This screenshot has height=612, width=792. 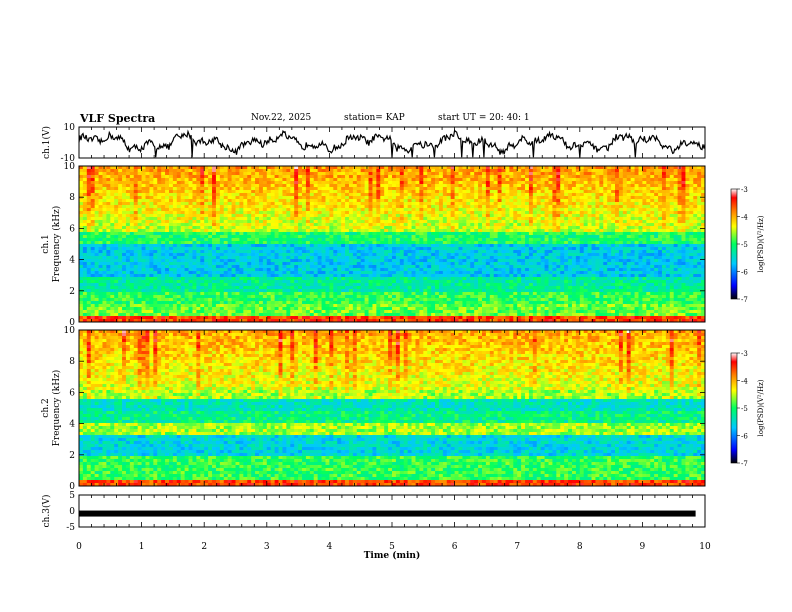 What do you see at coordinates (484, 118) in the screenshot?
I see `start-ut-label: start UT = 20: 40: 1` at bounding box center [484, 118].